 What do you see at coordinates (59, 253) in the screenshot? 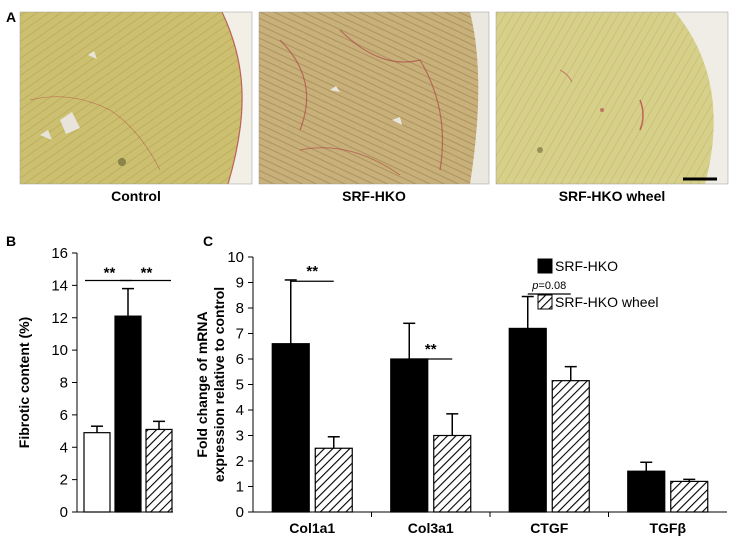
I see `y-tick-label: 16` at bounding box center [59, 253].